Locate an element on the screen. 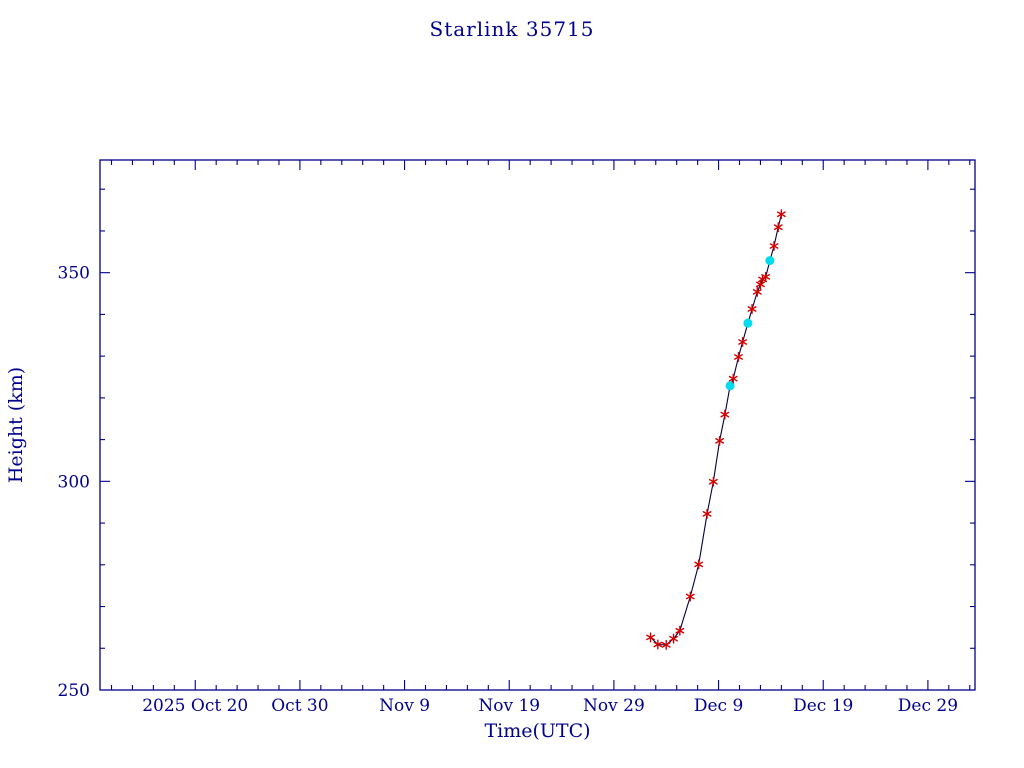  x-tick-label: Dec 19 is located at coordinates (823, 706).